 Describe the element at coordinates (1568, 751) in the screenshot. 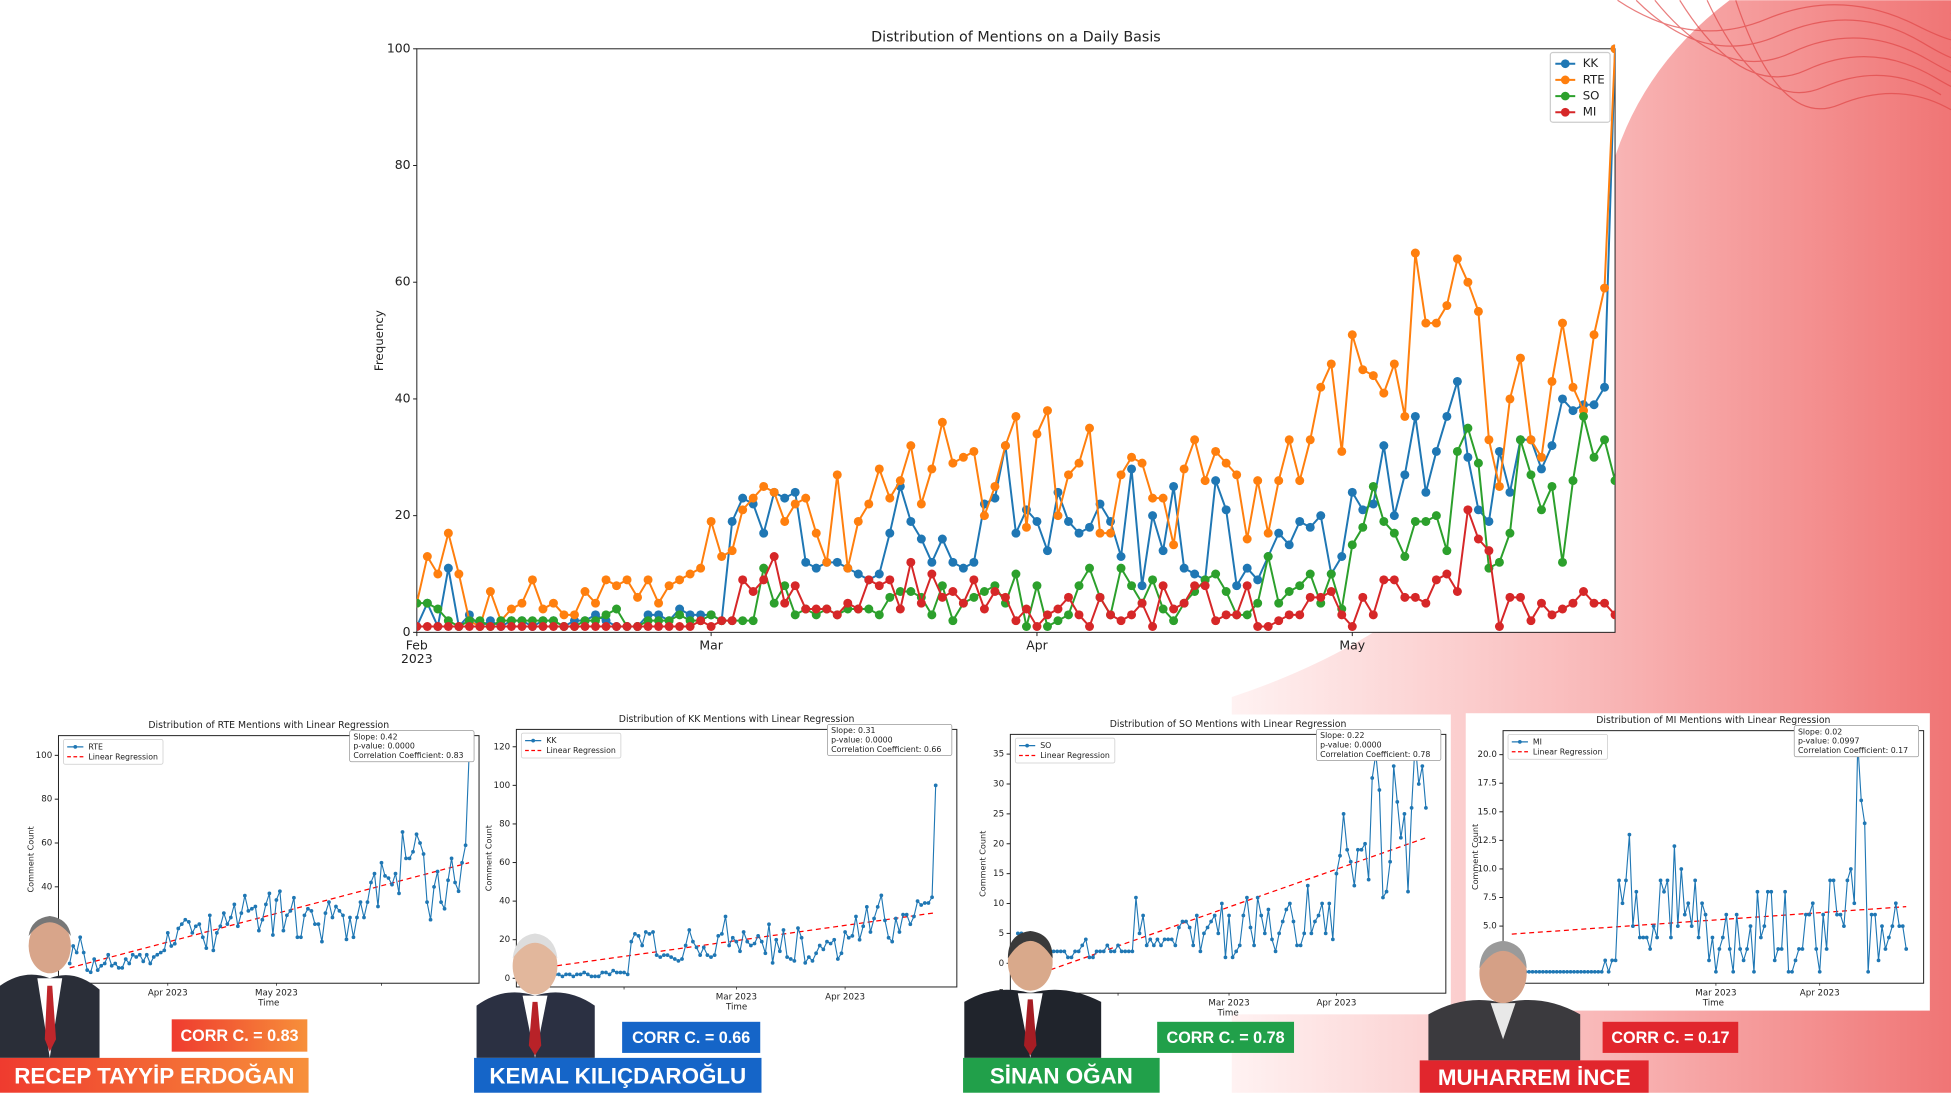

I see `legend-label: Linear Regression` at that location.